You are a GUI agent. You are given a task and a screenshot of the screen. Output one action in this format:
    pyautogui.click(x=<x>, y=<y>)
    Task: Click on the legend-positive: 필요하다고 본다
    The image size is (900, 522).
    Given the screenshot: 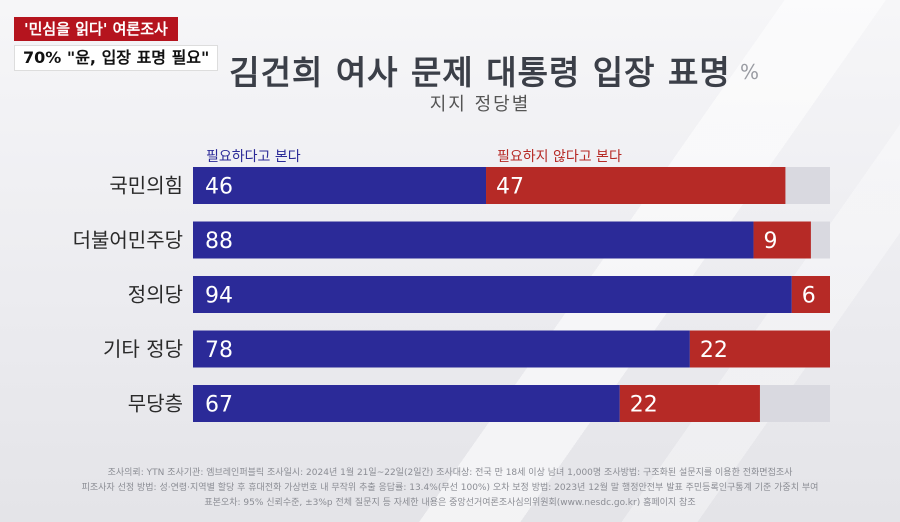 What is the action you would take?
    pyautogui.click(x=253, y=157)
    